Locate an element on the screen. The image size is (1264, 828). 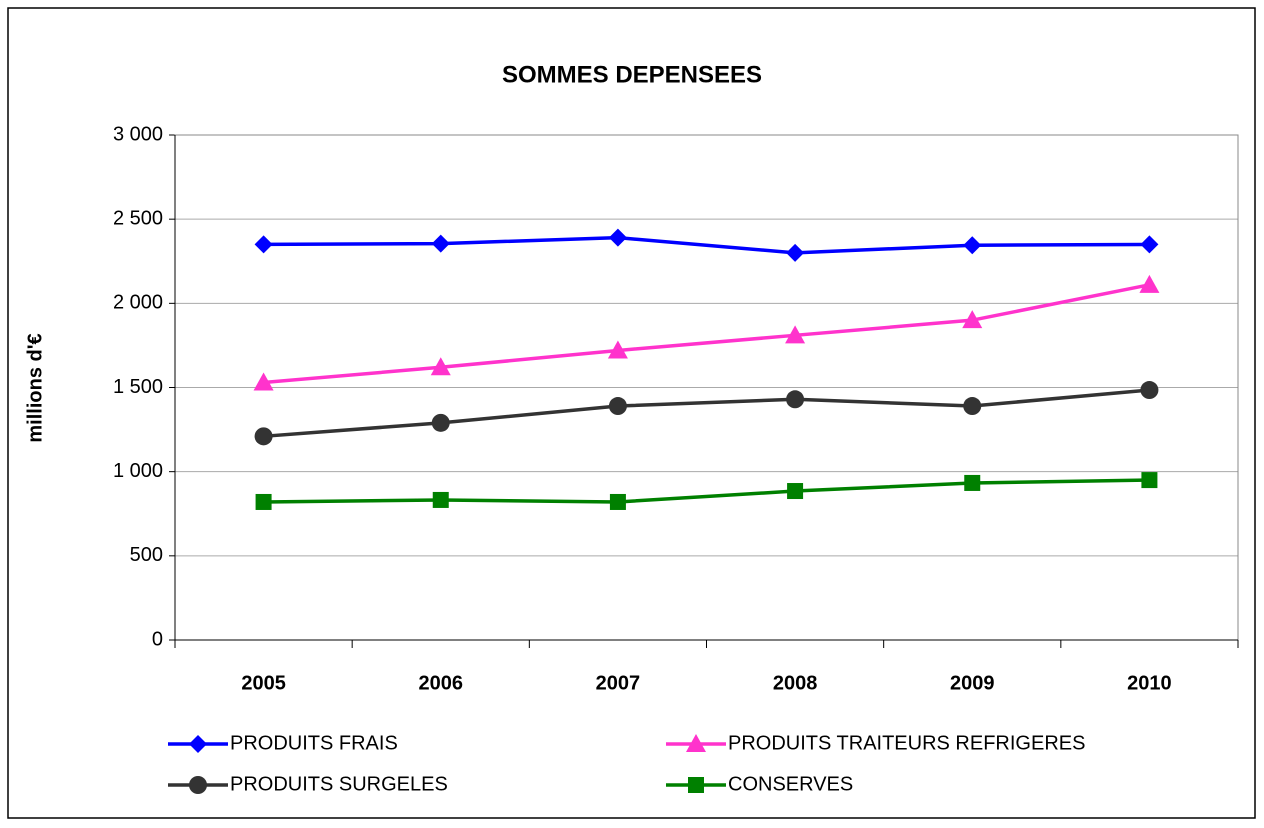
chart-title: SOMMES DEPENSEES is located at coordinates (632, 74).